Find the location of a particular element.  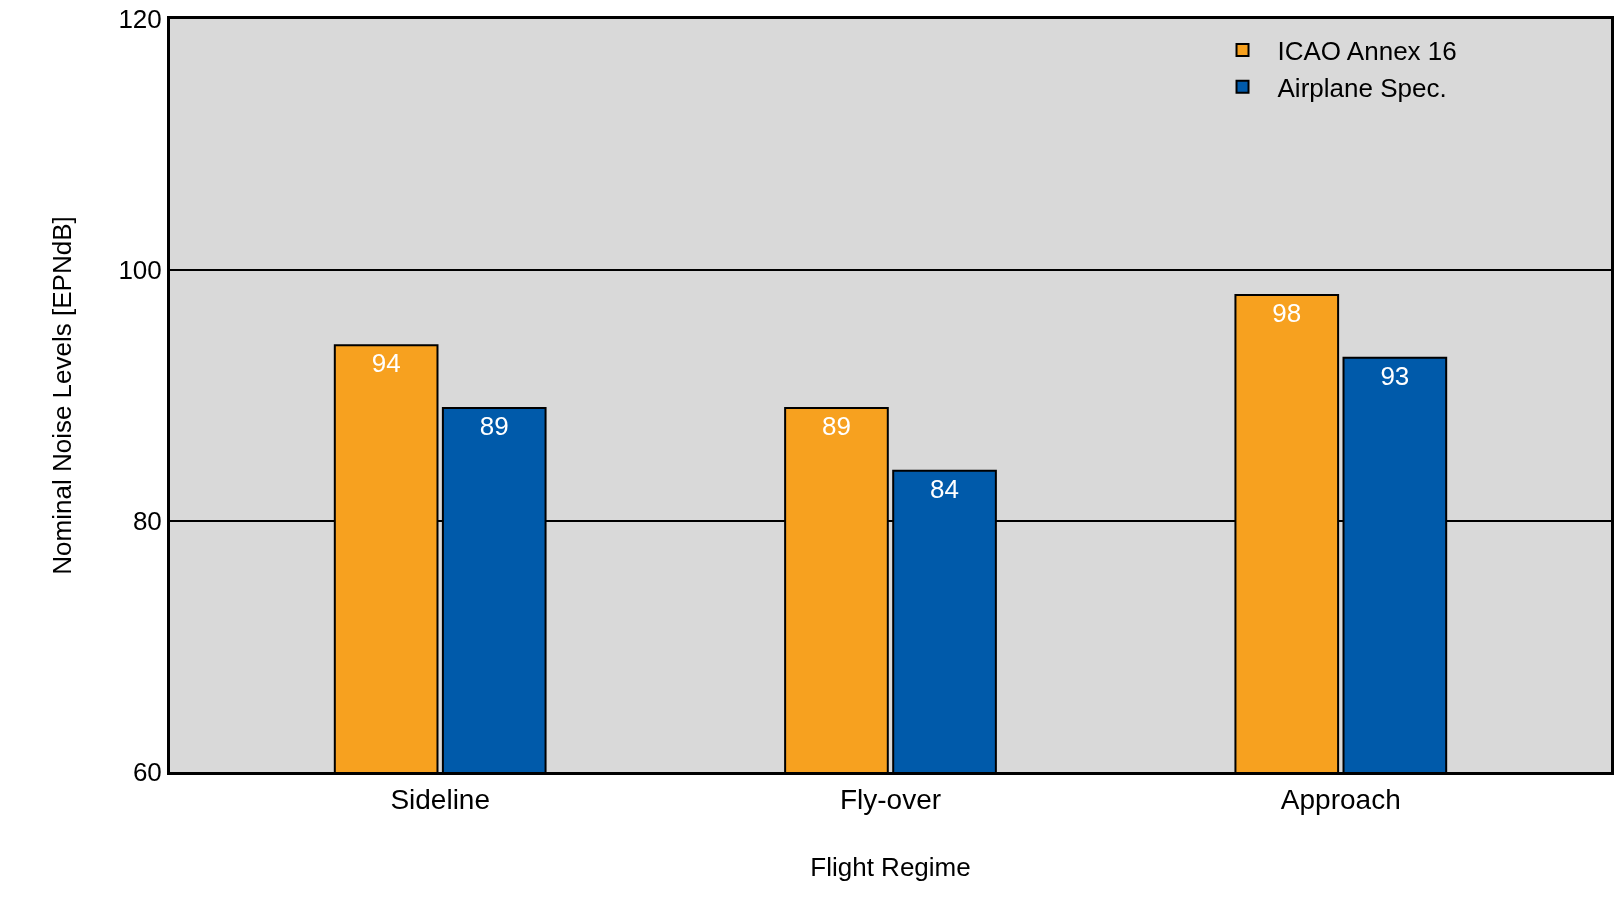

x-tick-label: Fly-over is located at coordinates (890, 799).